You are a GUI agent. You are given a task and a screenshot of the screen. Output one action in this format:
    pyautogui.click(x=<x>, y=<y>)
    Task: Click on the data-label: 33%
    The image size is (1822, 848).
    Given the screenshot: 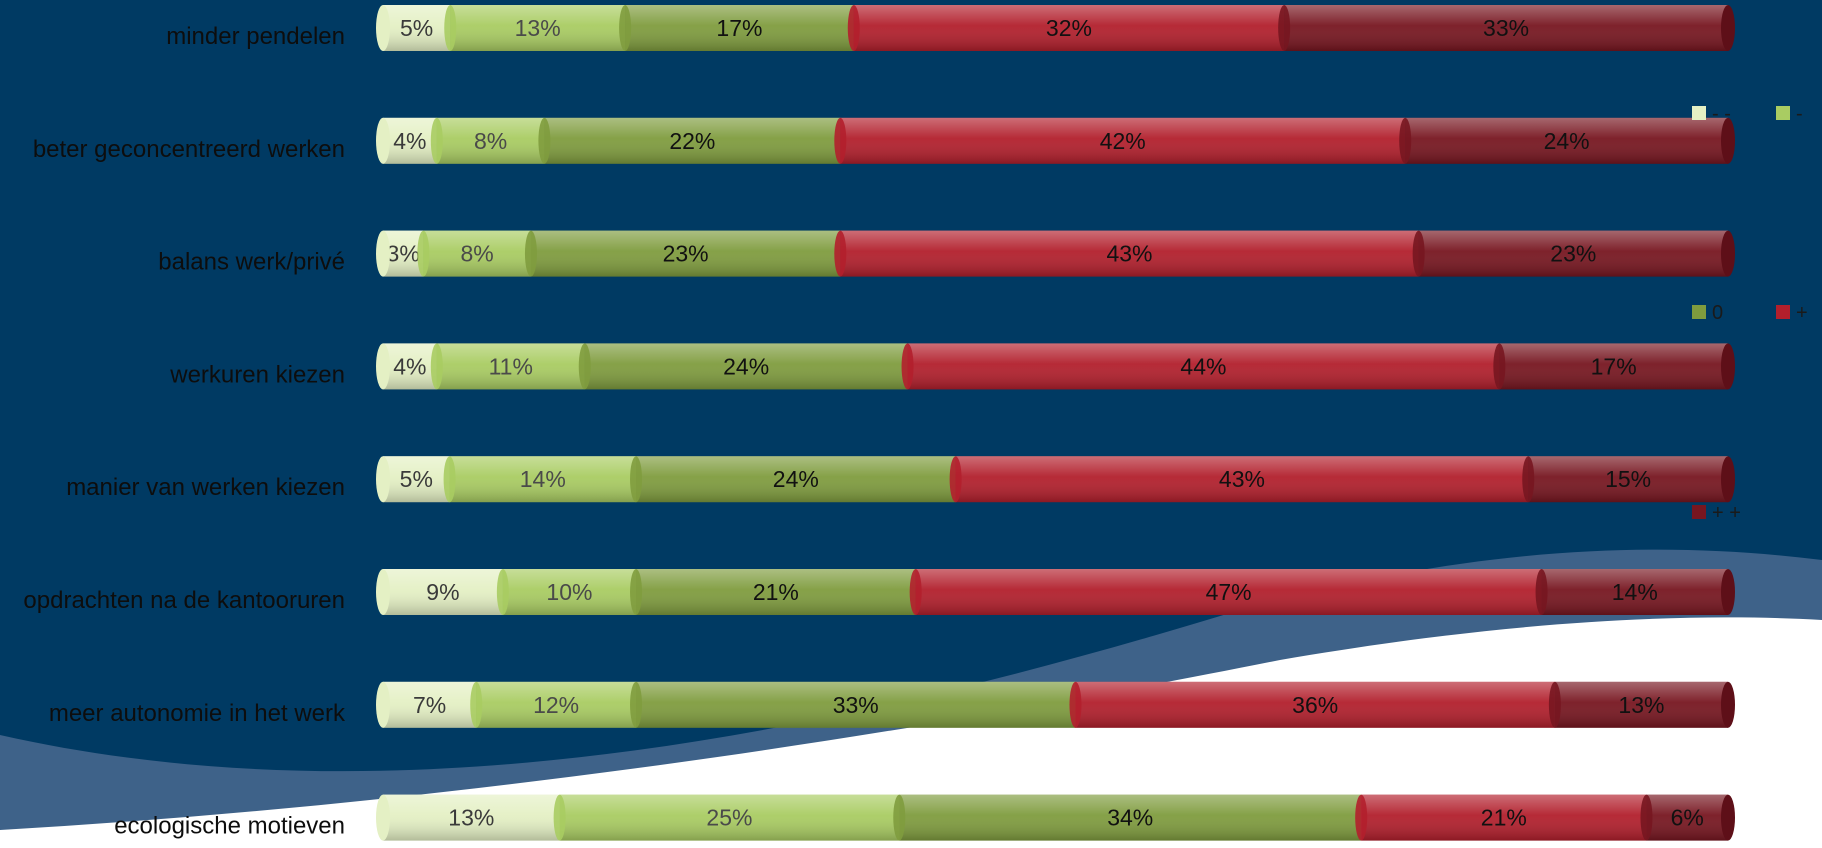 What is the action you would take?
    pyautogui.click(x=856, y=705)
    